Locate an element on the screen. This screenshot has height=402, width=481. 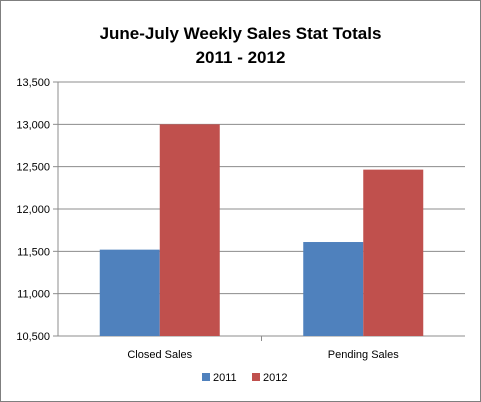
bar-2012-pending-sales is located at coordinates (393, 252).